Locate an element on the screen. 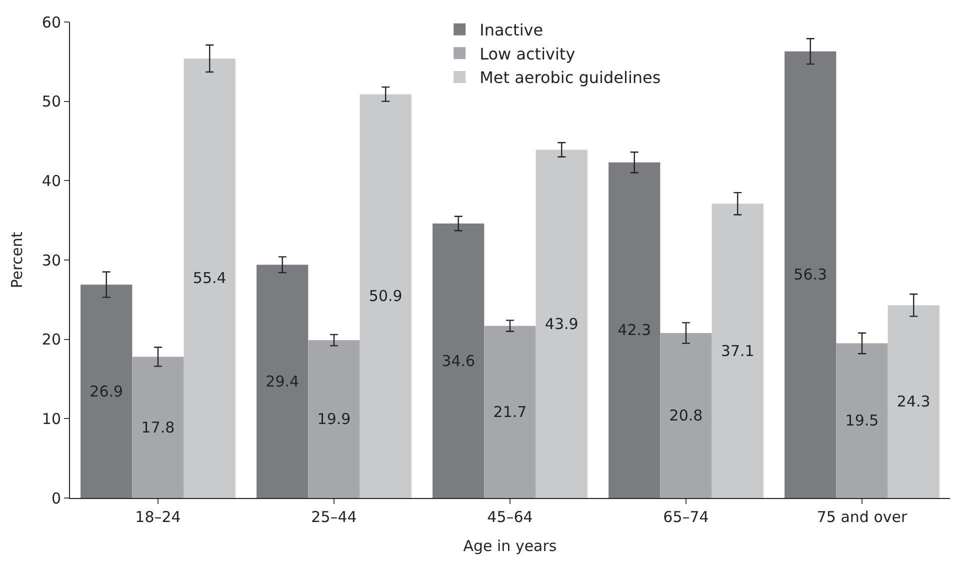 The height and width of the screenshot is (563, 970). y-tick-label: 30 is located at coordinates (51, 260).